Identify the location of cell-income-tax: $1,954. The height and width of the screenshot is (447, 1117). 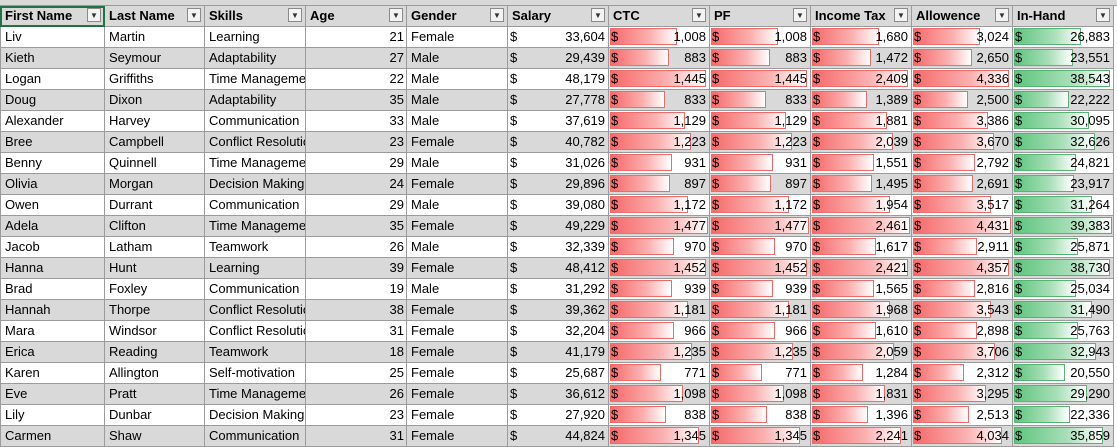
(861, 205).